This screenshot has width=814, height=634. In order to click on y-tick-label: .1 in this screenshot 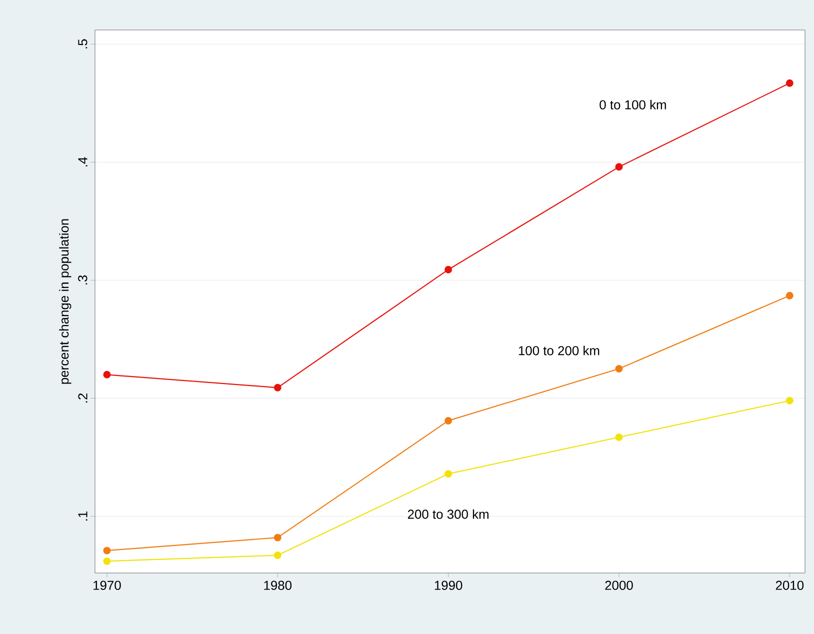, I will do `click(83, 516)`.